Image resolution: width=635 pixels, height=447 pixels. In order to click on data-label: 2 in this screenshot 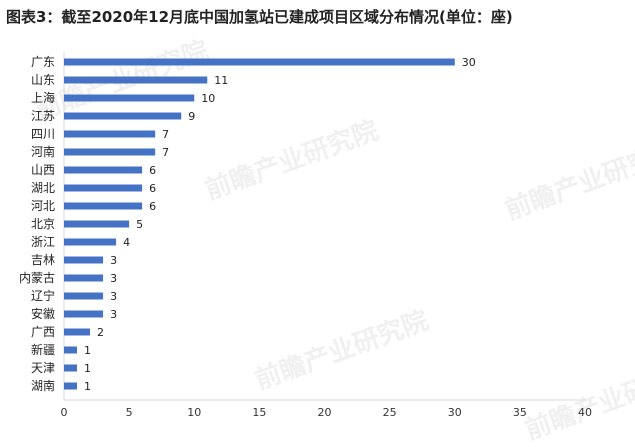, I will do `click(100, 332)`.